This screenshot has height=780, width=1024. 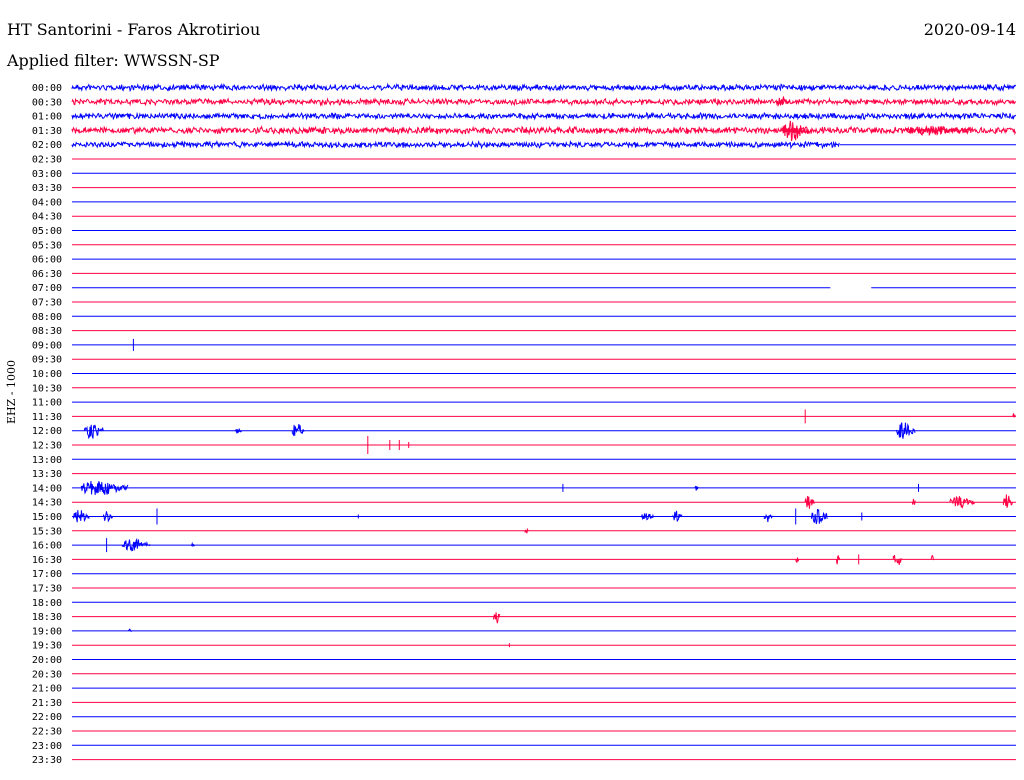 What do you see at coordinates (47, 102) in the screenshot?
I see `tick-label: 00:30` at bounding box center [47, 102].